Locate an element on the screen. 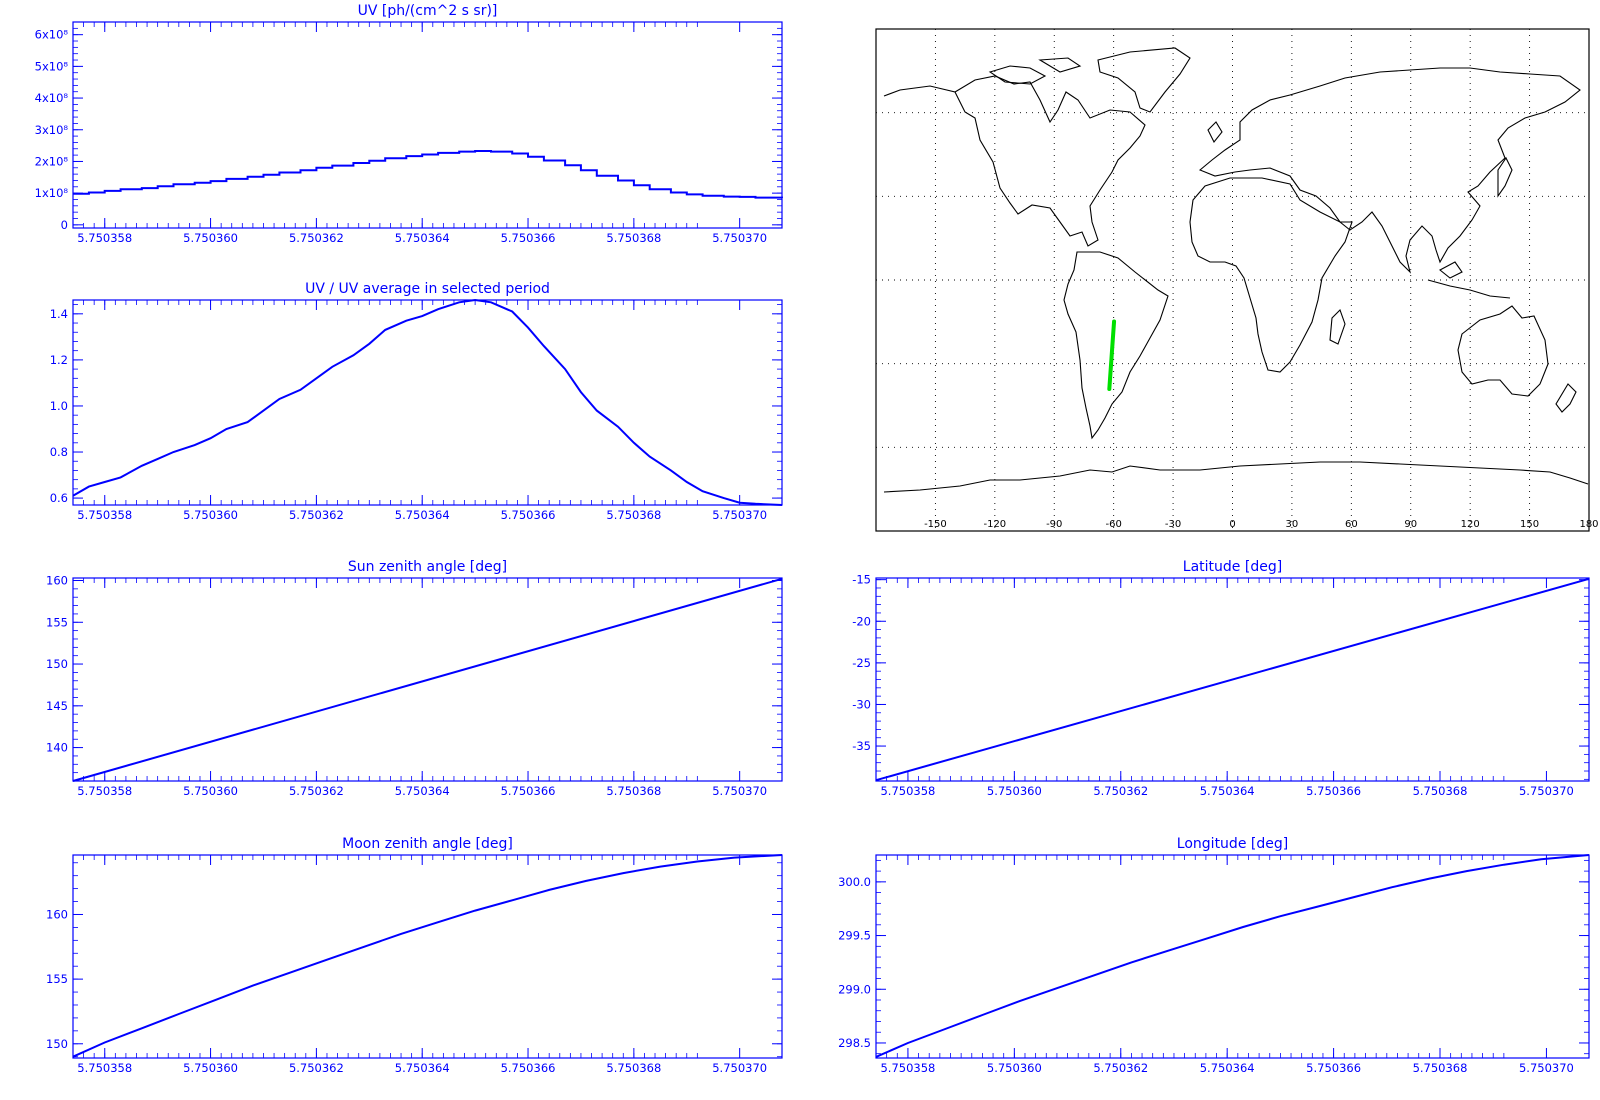  map-lon-tick-label: 0 is located at coordinates (1232, 524).